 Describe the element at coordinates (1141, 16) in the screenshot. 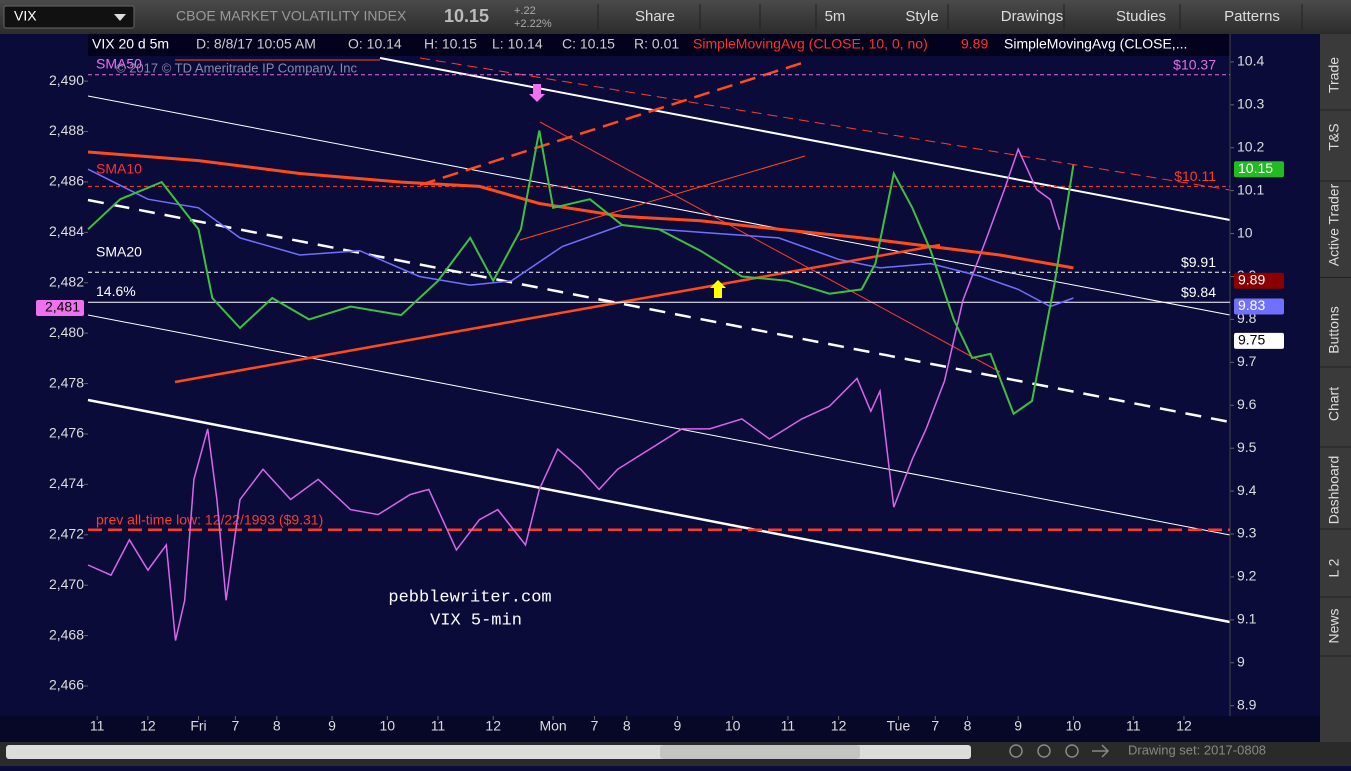

I see `toolbar-button: Studies` at that location.